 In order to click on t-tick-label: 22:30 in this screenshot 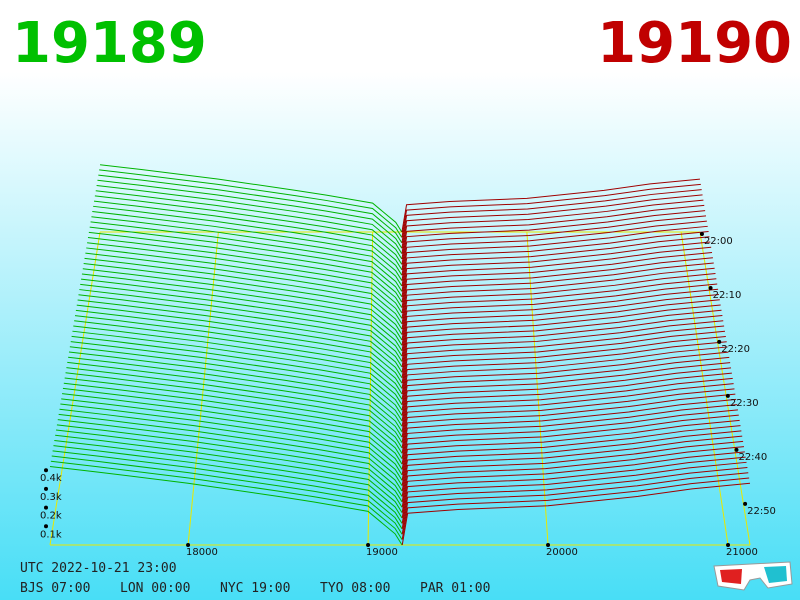, I will do `click(744, 403)`.